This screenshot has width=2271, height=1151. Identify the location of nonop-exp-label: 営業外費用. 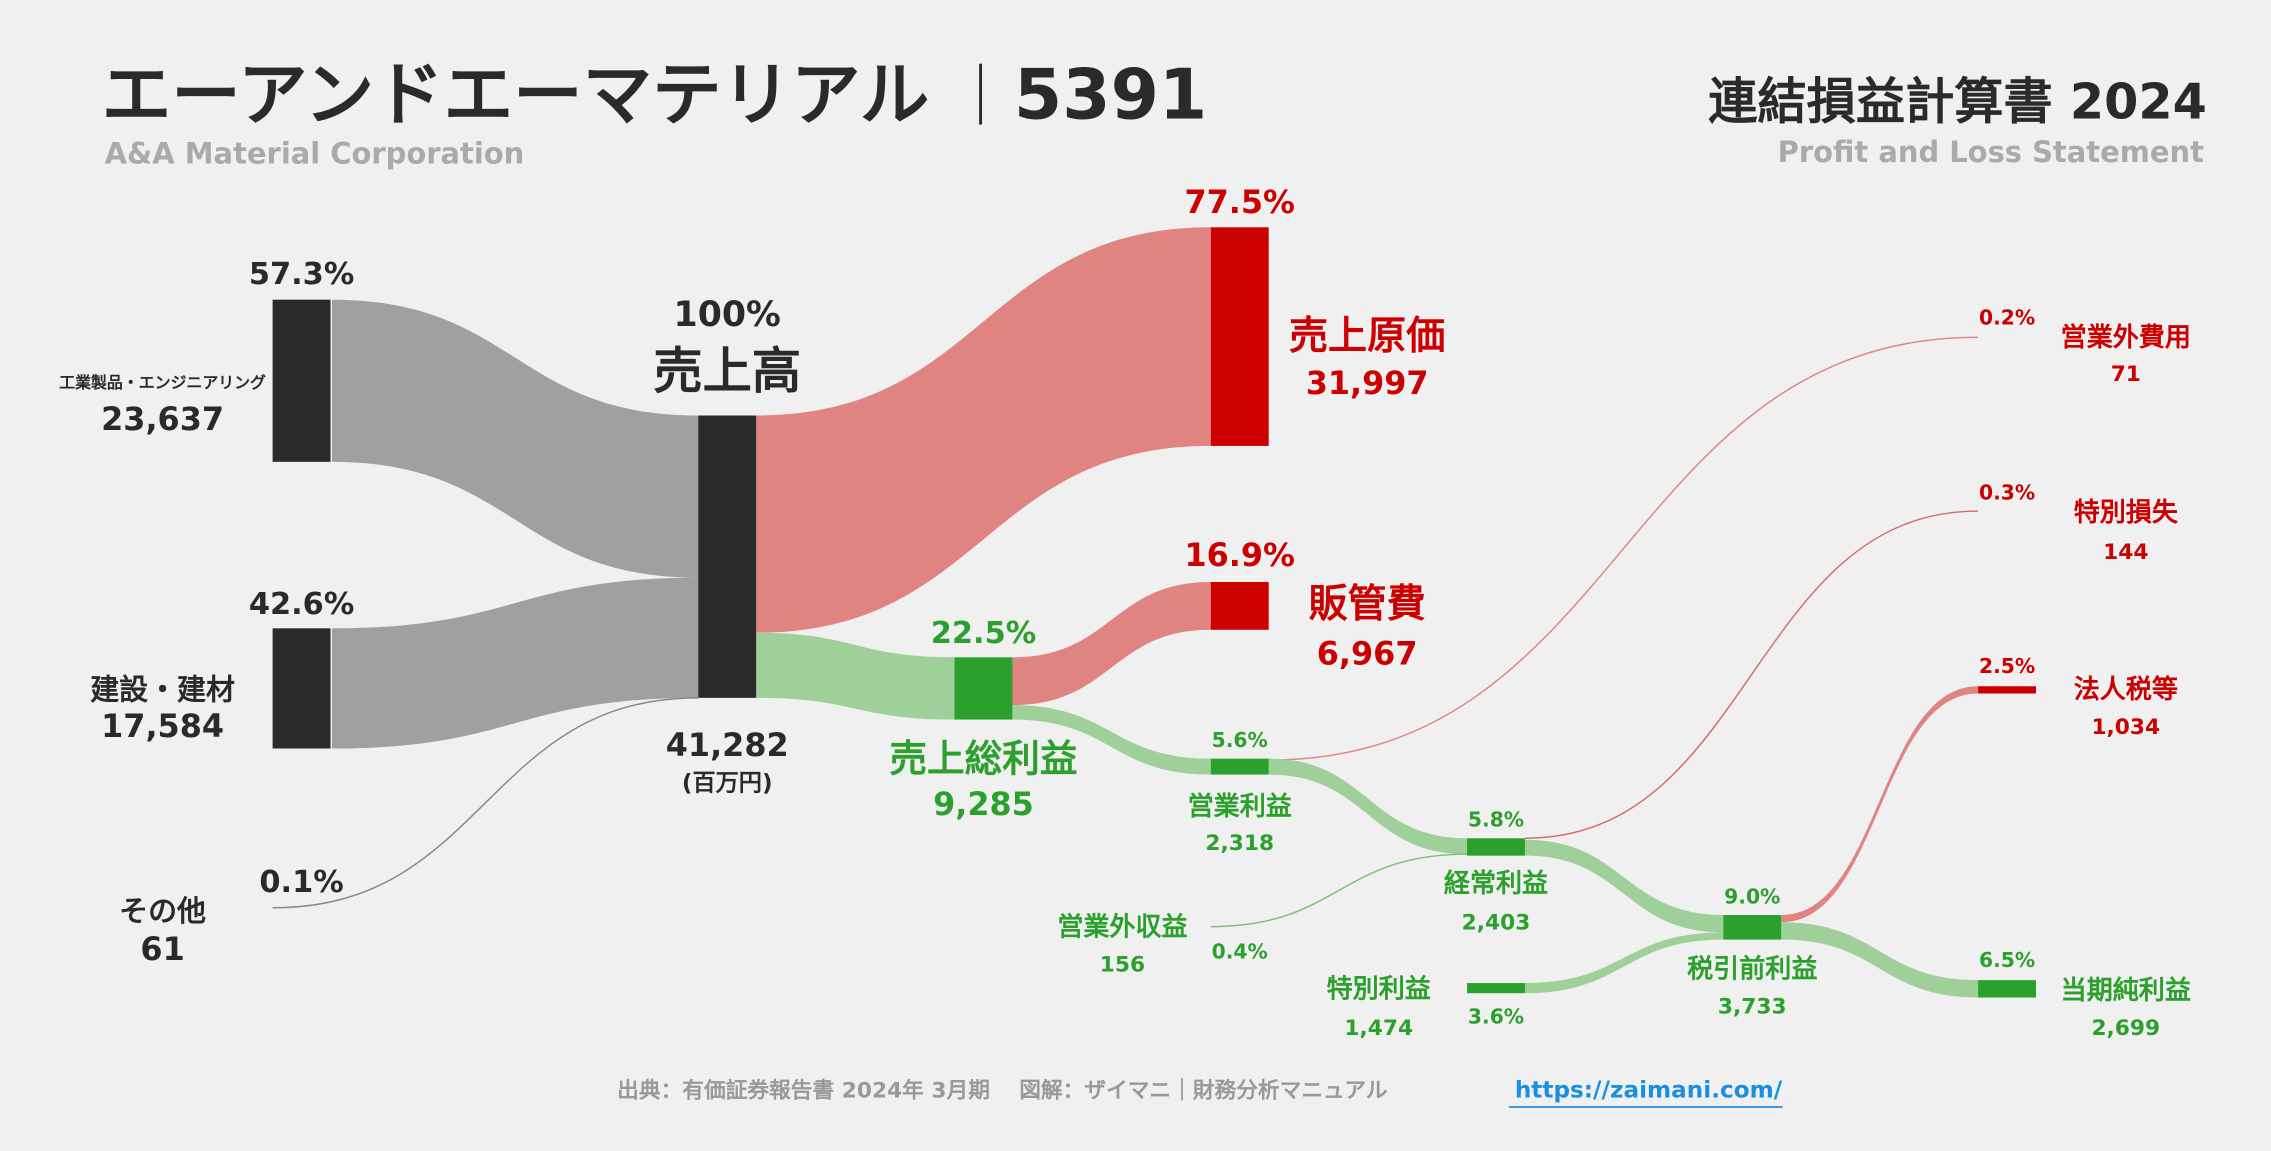
(2126, 338).